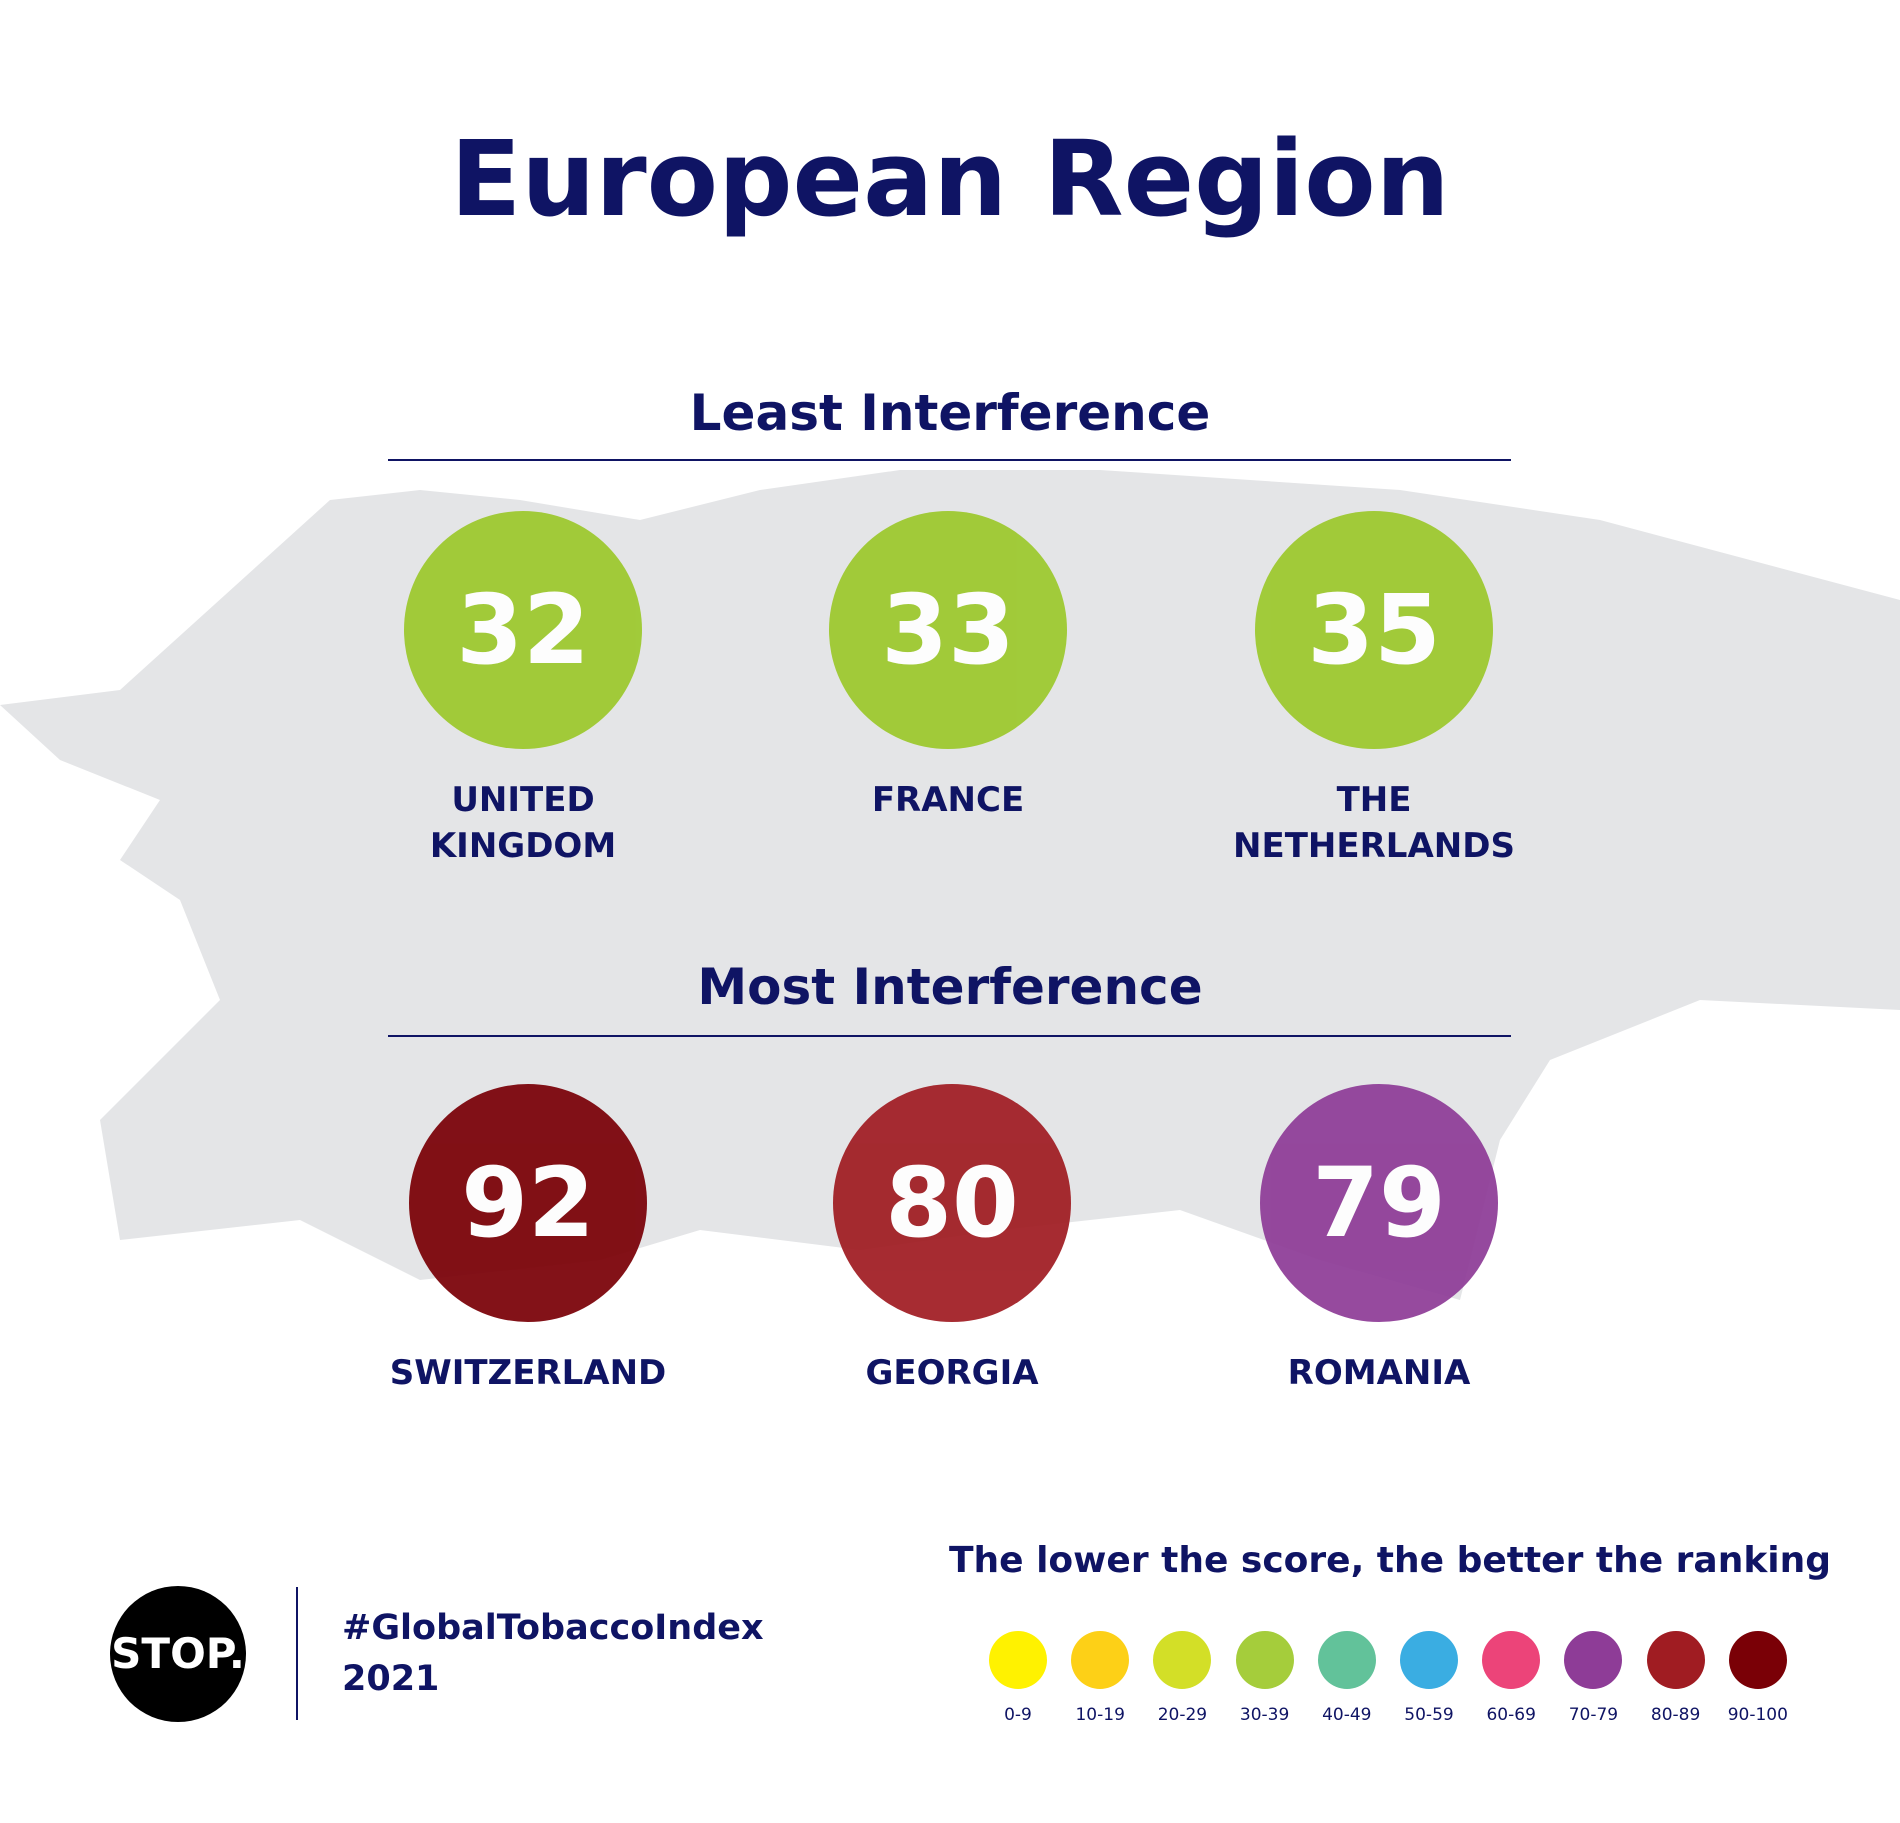 The width and height of the screenshot is (1900, 1823). I want to click on country-name: ROMANIA, so click(1379, 1373).